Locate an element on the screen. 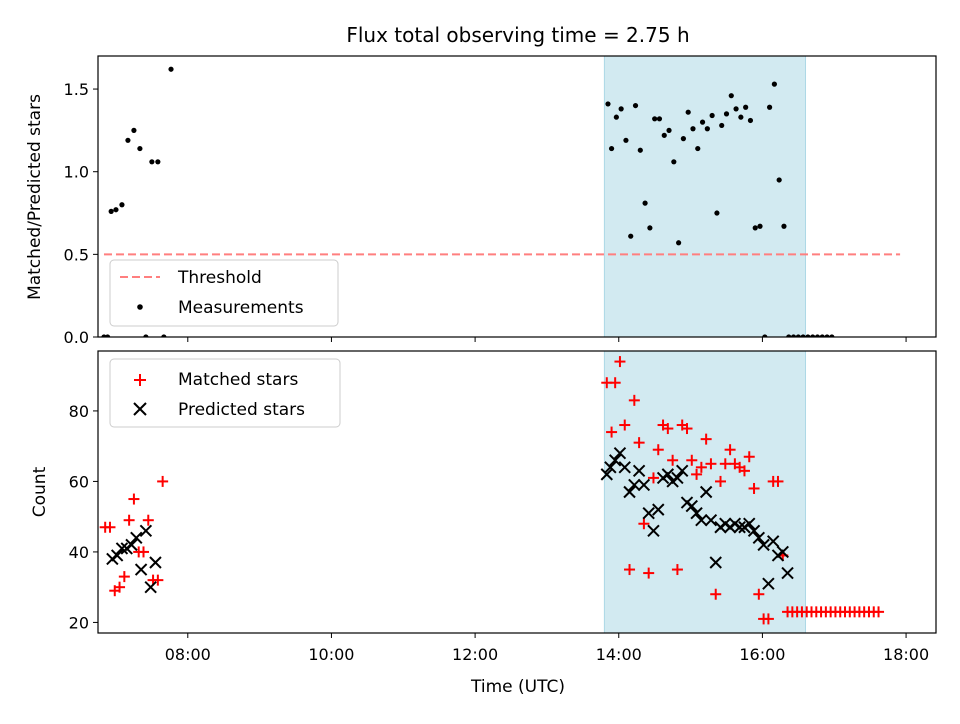 The width and height of the screenshot is (960, 724). bottom-y-axis-label: Count is located at coordinates (40, 491).